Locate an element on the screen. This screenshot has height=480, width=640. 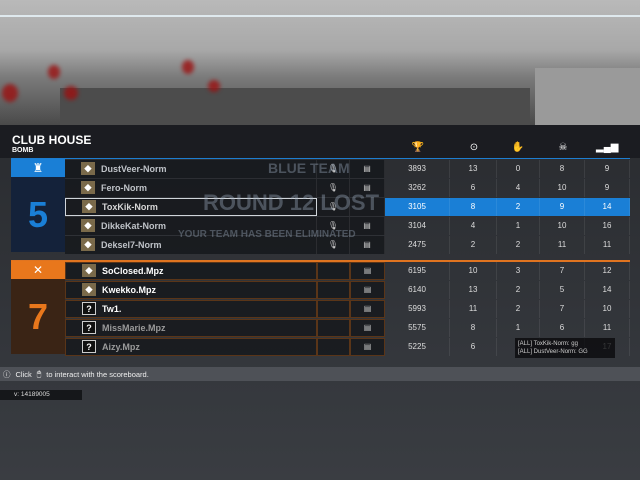
score: 2475 is located at coordinates (417, 244).